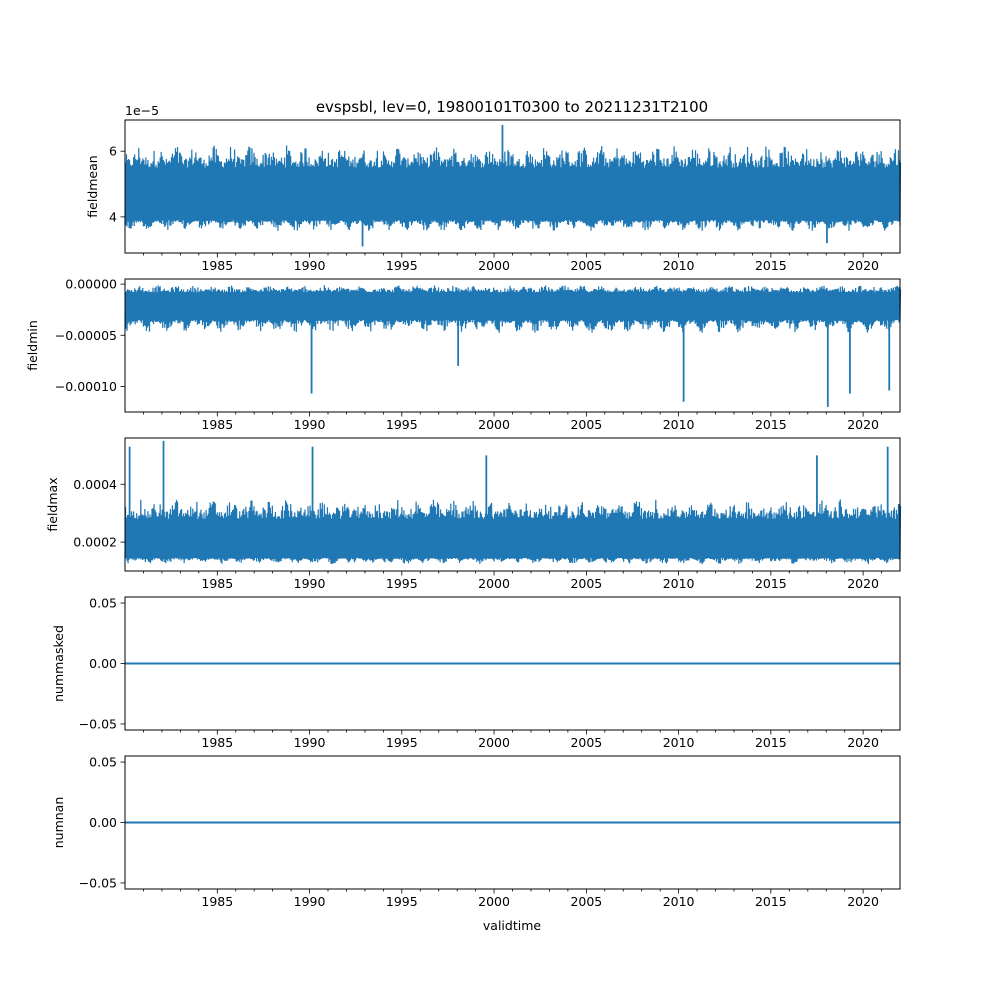  I want to click on fieldmin-x-tick-label: 1985, so click(217, 424).